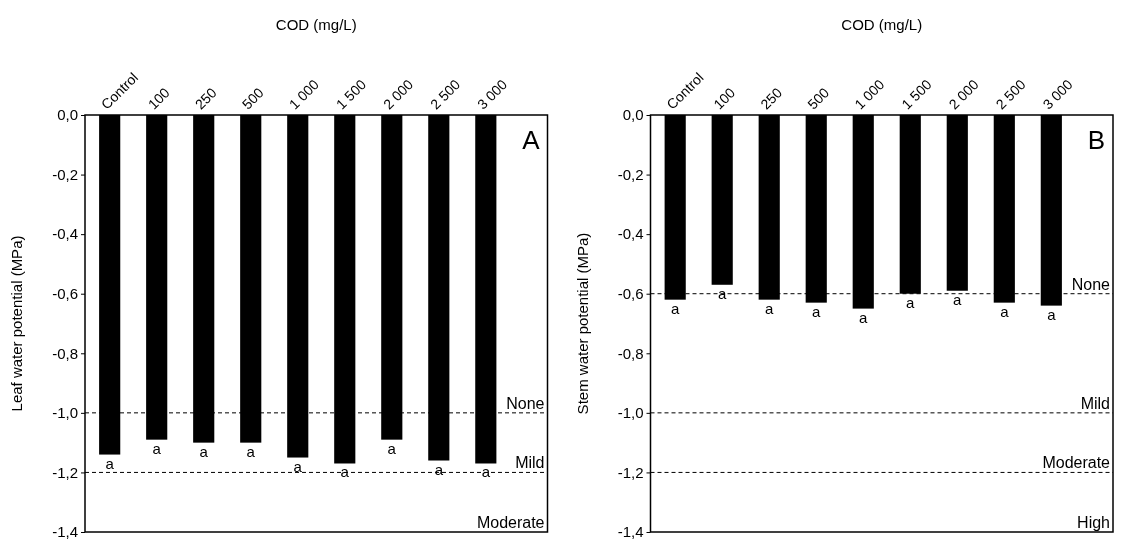  I want to click on annotation: High, so click(1093, 522).